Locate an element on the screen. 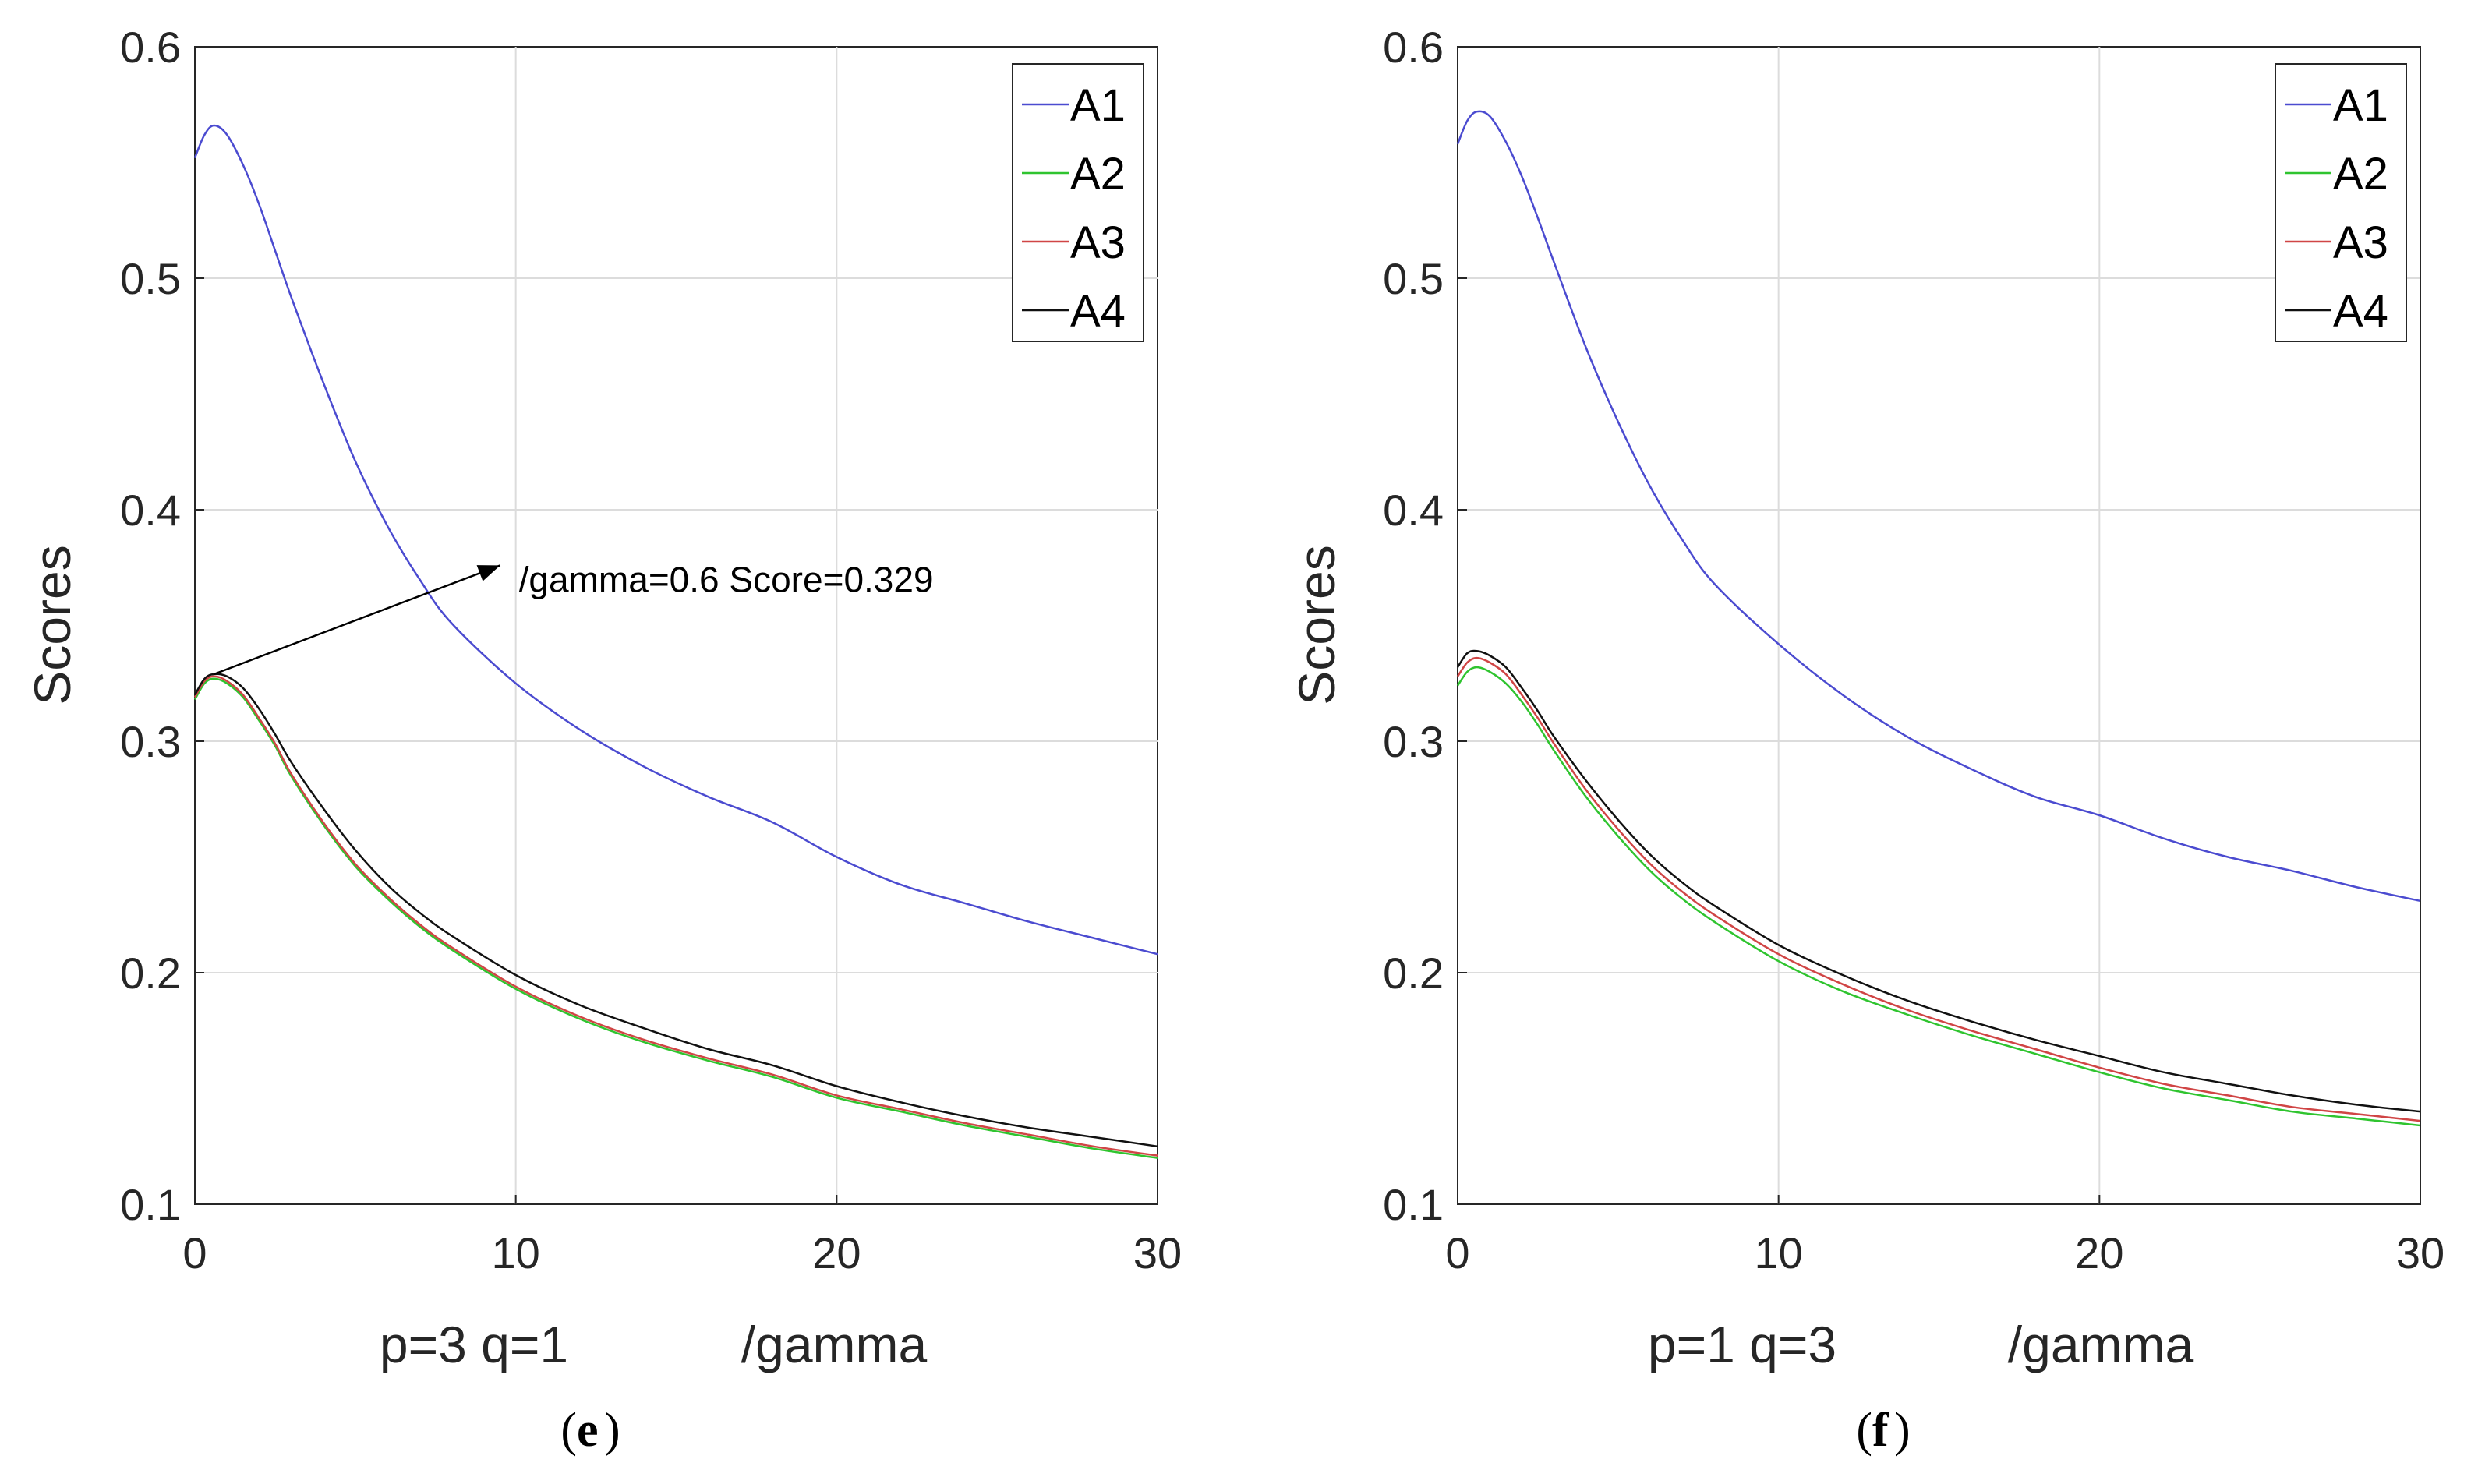  panel-letter: e is located at coordinates (588, 1430).